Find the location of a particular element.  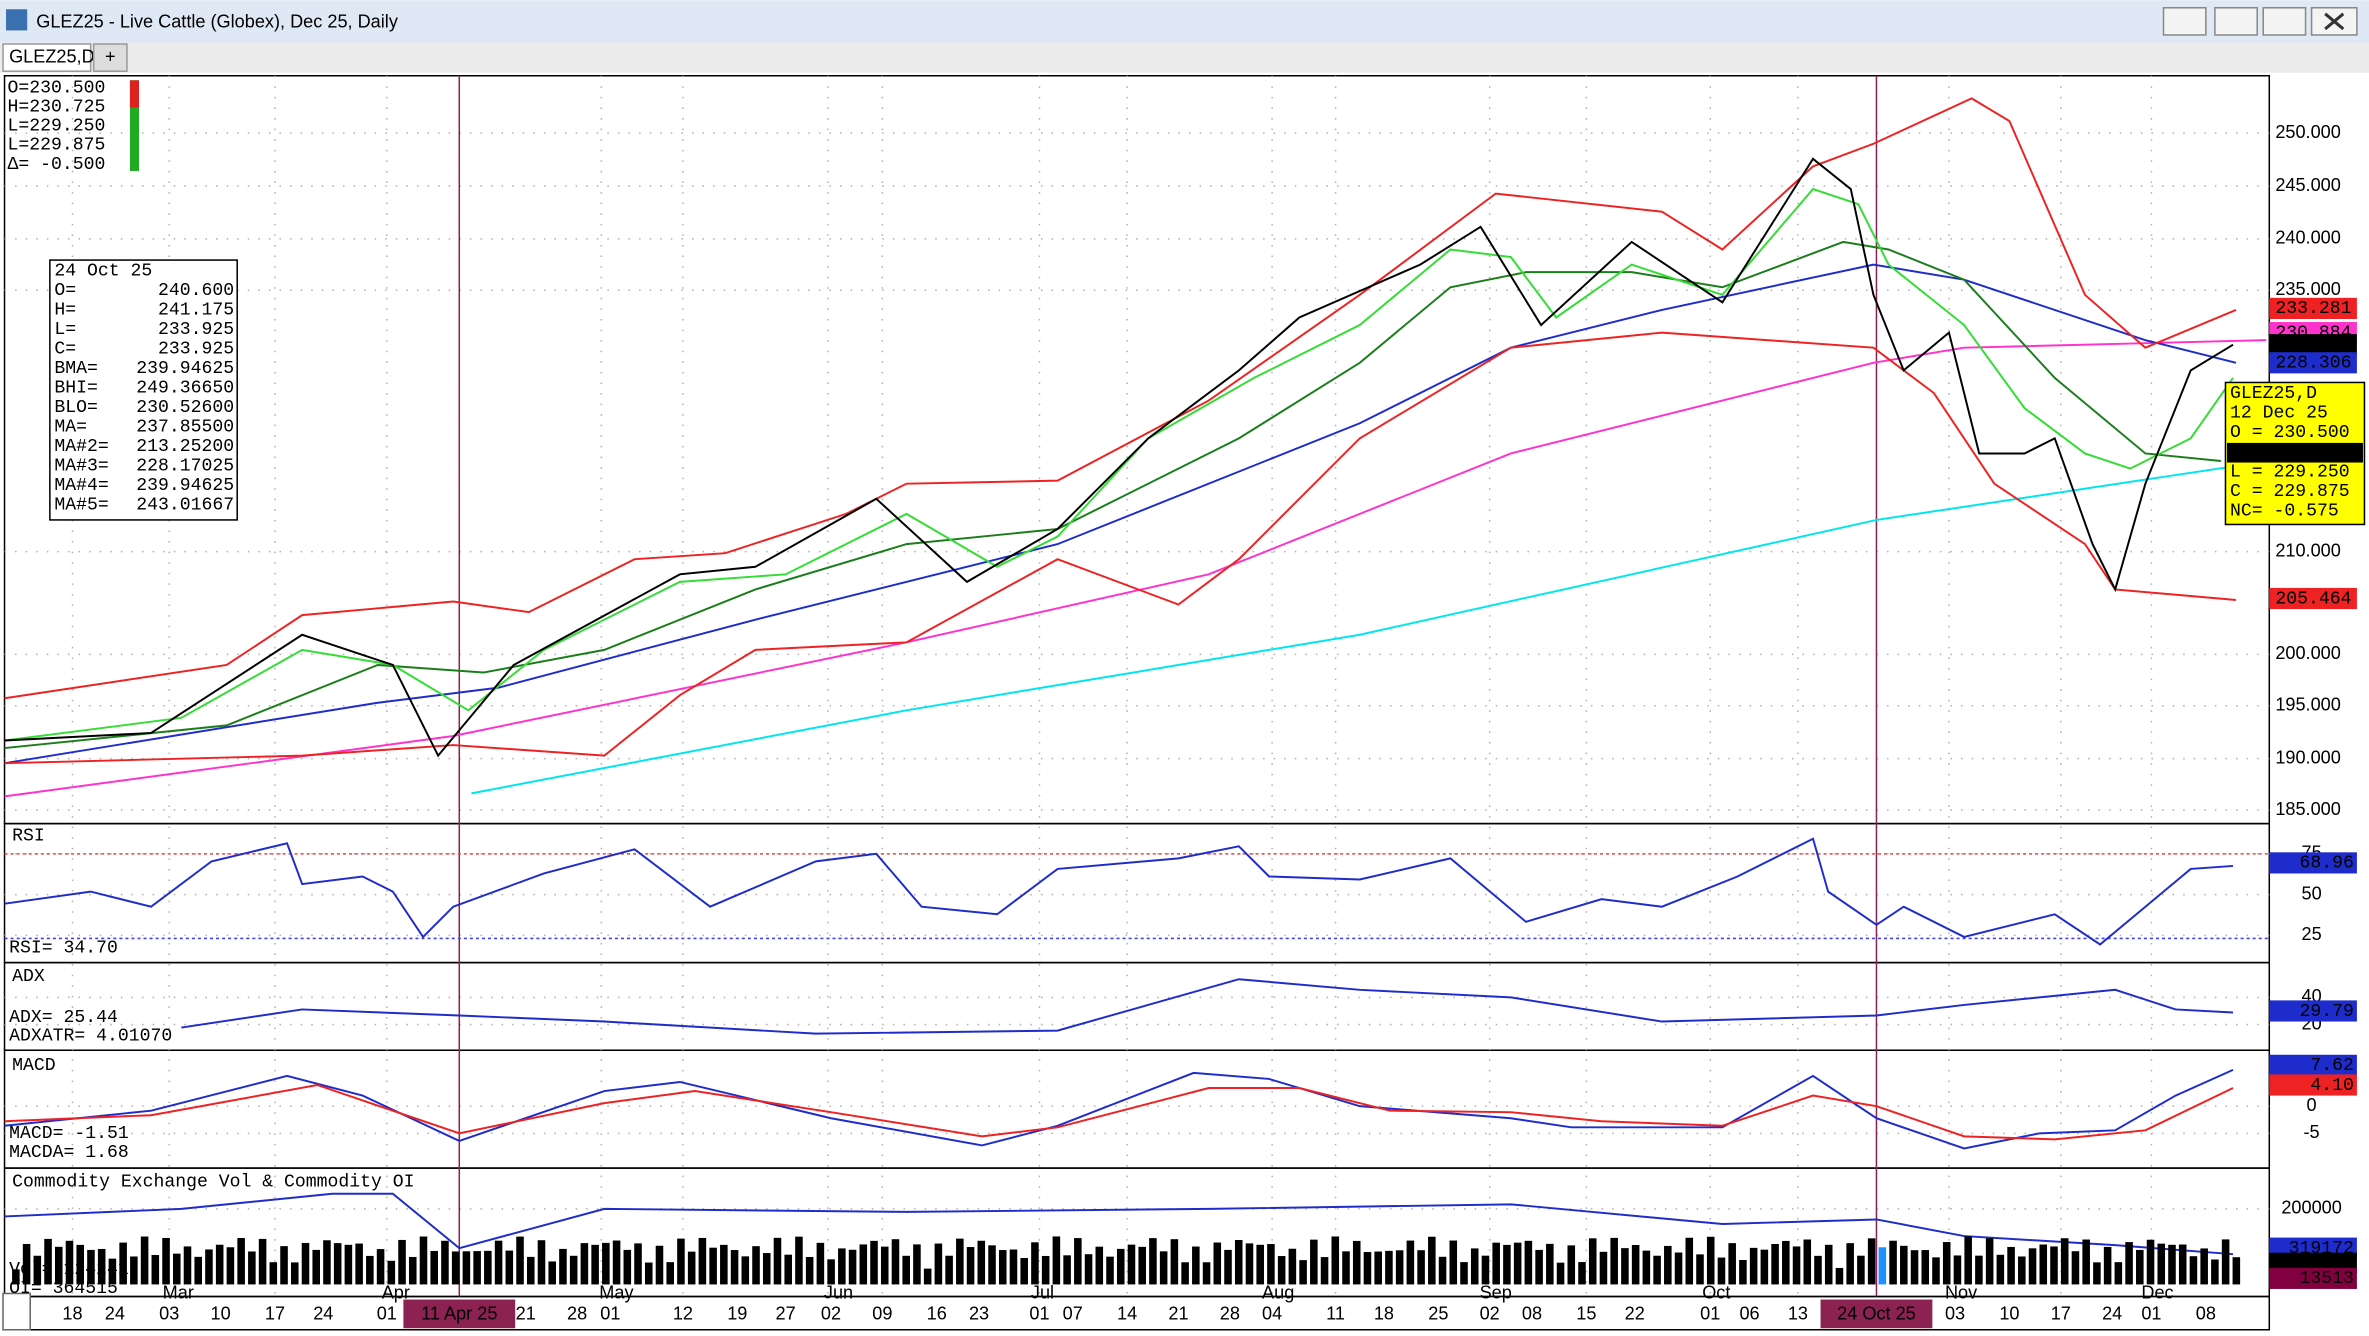

axis-label: -5 is located at coordinates (2312, 1132).